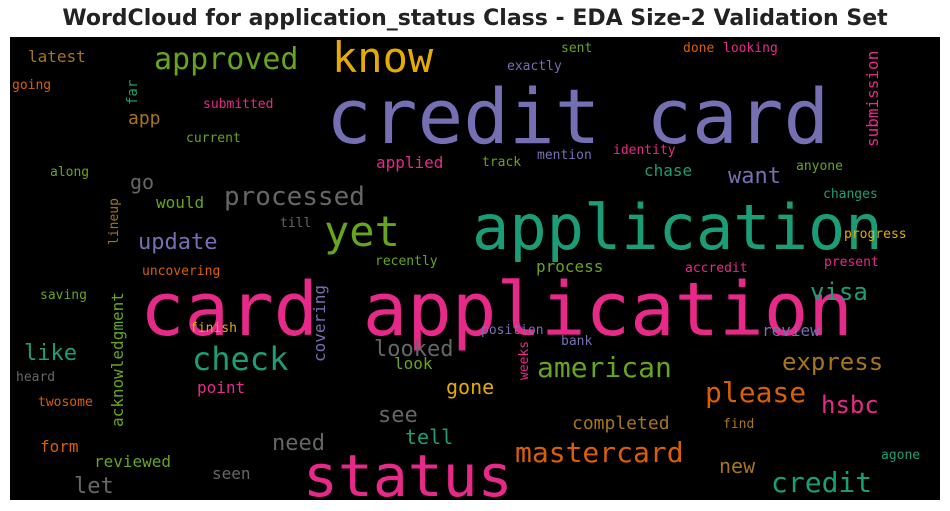 Image resolution: width=950 pixels, height=511 pixels. I want to click on word-processed: processed, so click(294, 197).